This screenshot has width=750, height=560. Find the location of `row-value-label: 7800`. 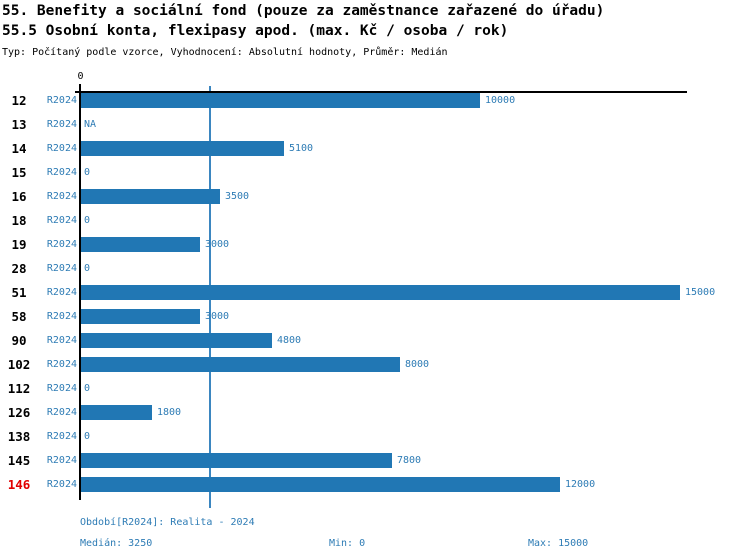

row-value-label: 7800 is located at coordinates (409, 460).